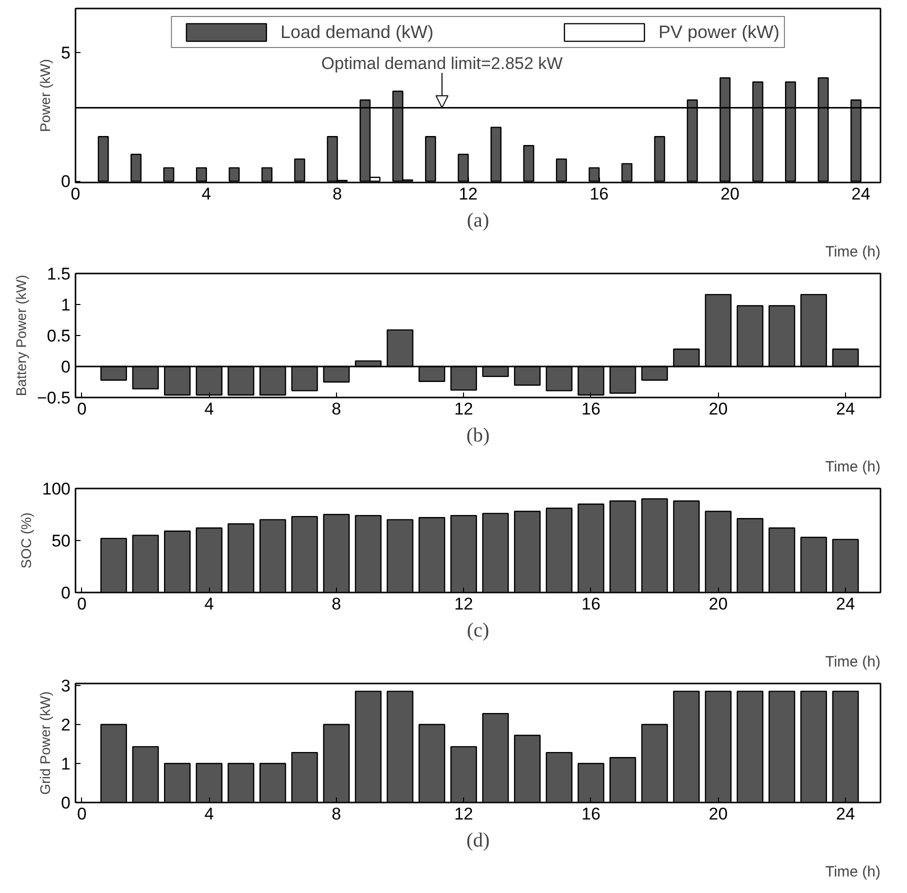 The height and width of the screenshot is (893, 907). What do you see at coordinates (58, 336) in the screenshot?
I see `y-tick-label: 0.5` at bounding box center [58, 336].